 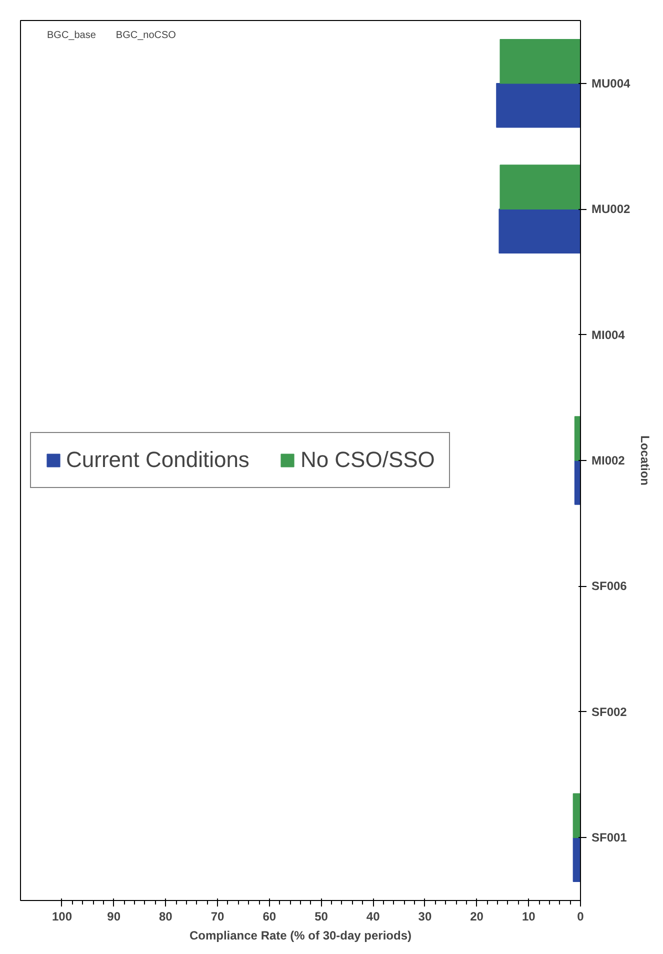 What do you see at coordinates (269, 917) in the screenshot?
I see `x-tick-label: 60` at bounding box center [269, 917].